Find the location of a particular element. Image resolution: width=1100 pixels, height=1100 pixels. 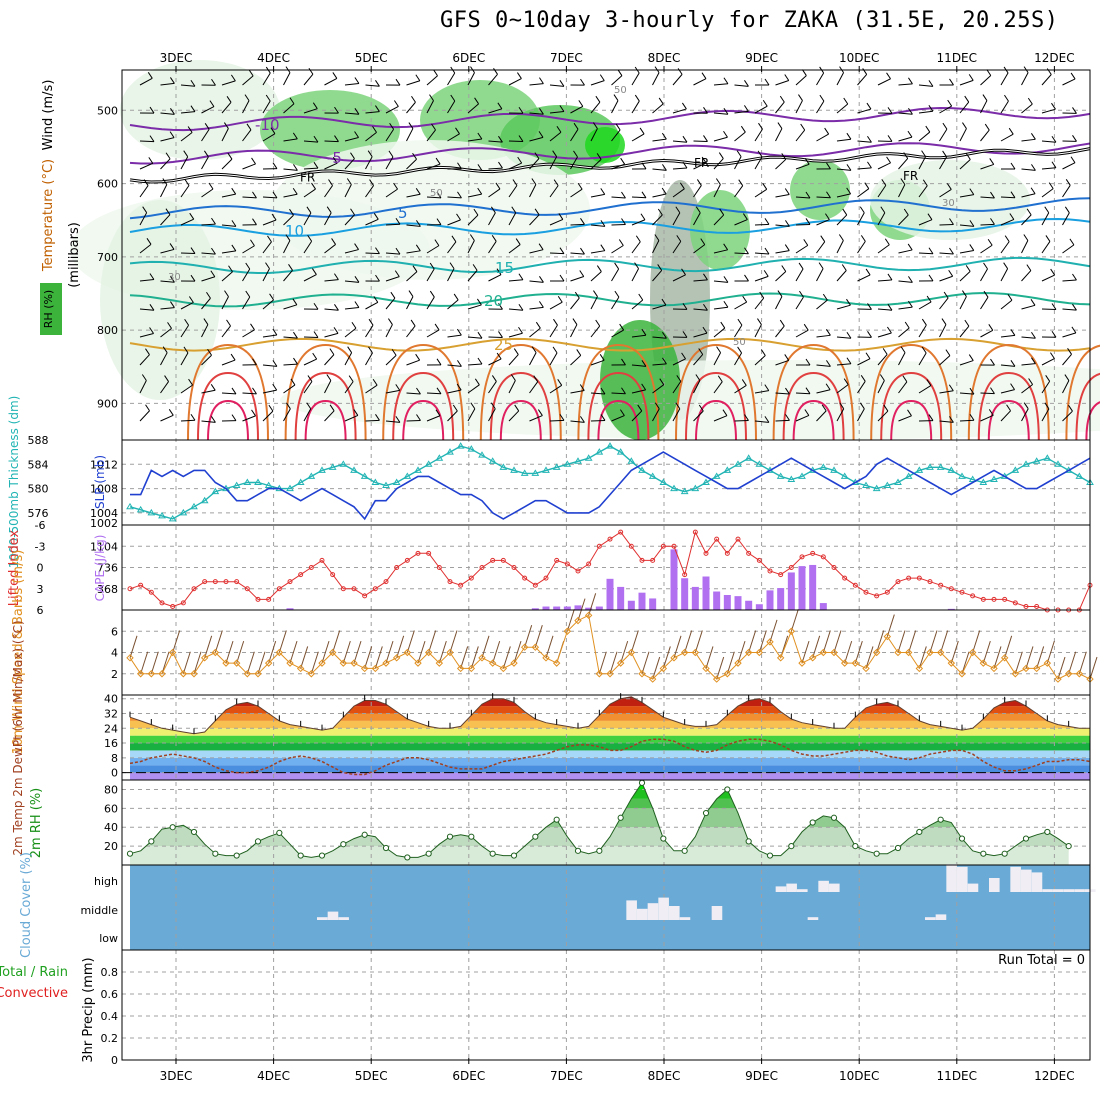

temp-band is located at coordinates (610, 710).